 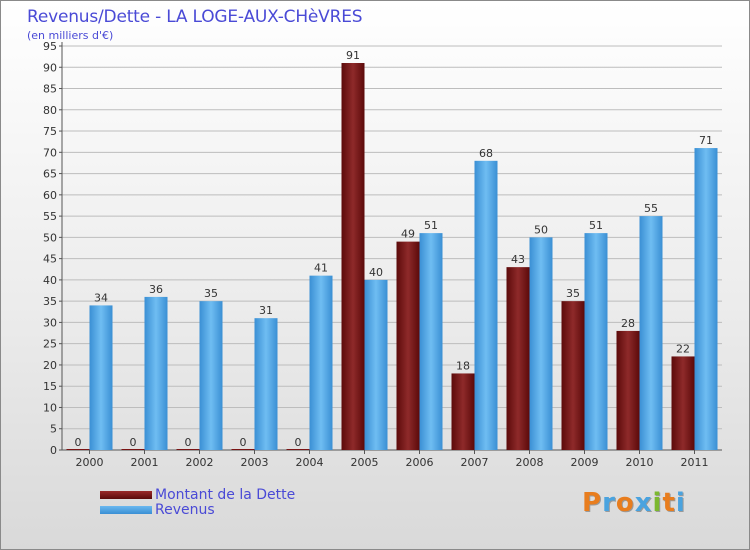 I want to click on data-label-revenue: 50, so click(x=541, y=229).